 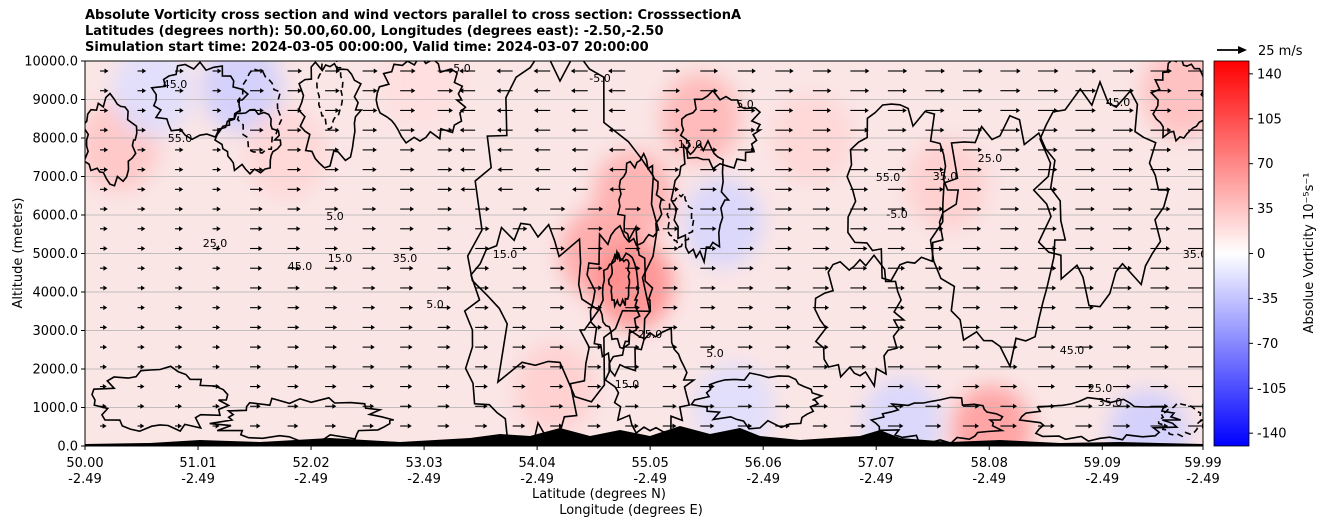 I want to click on colorbar-tick-label: 105, so click(x=1269, y=119).